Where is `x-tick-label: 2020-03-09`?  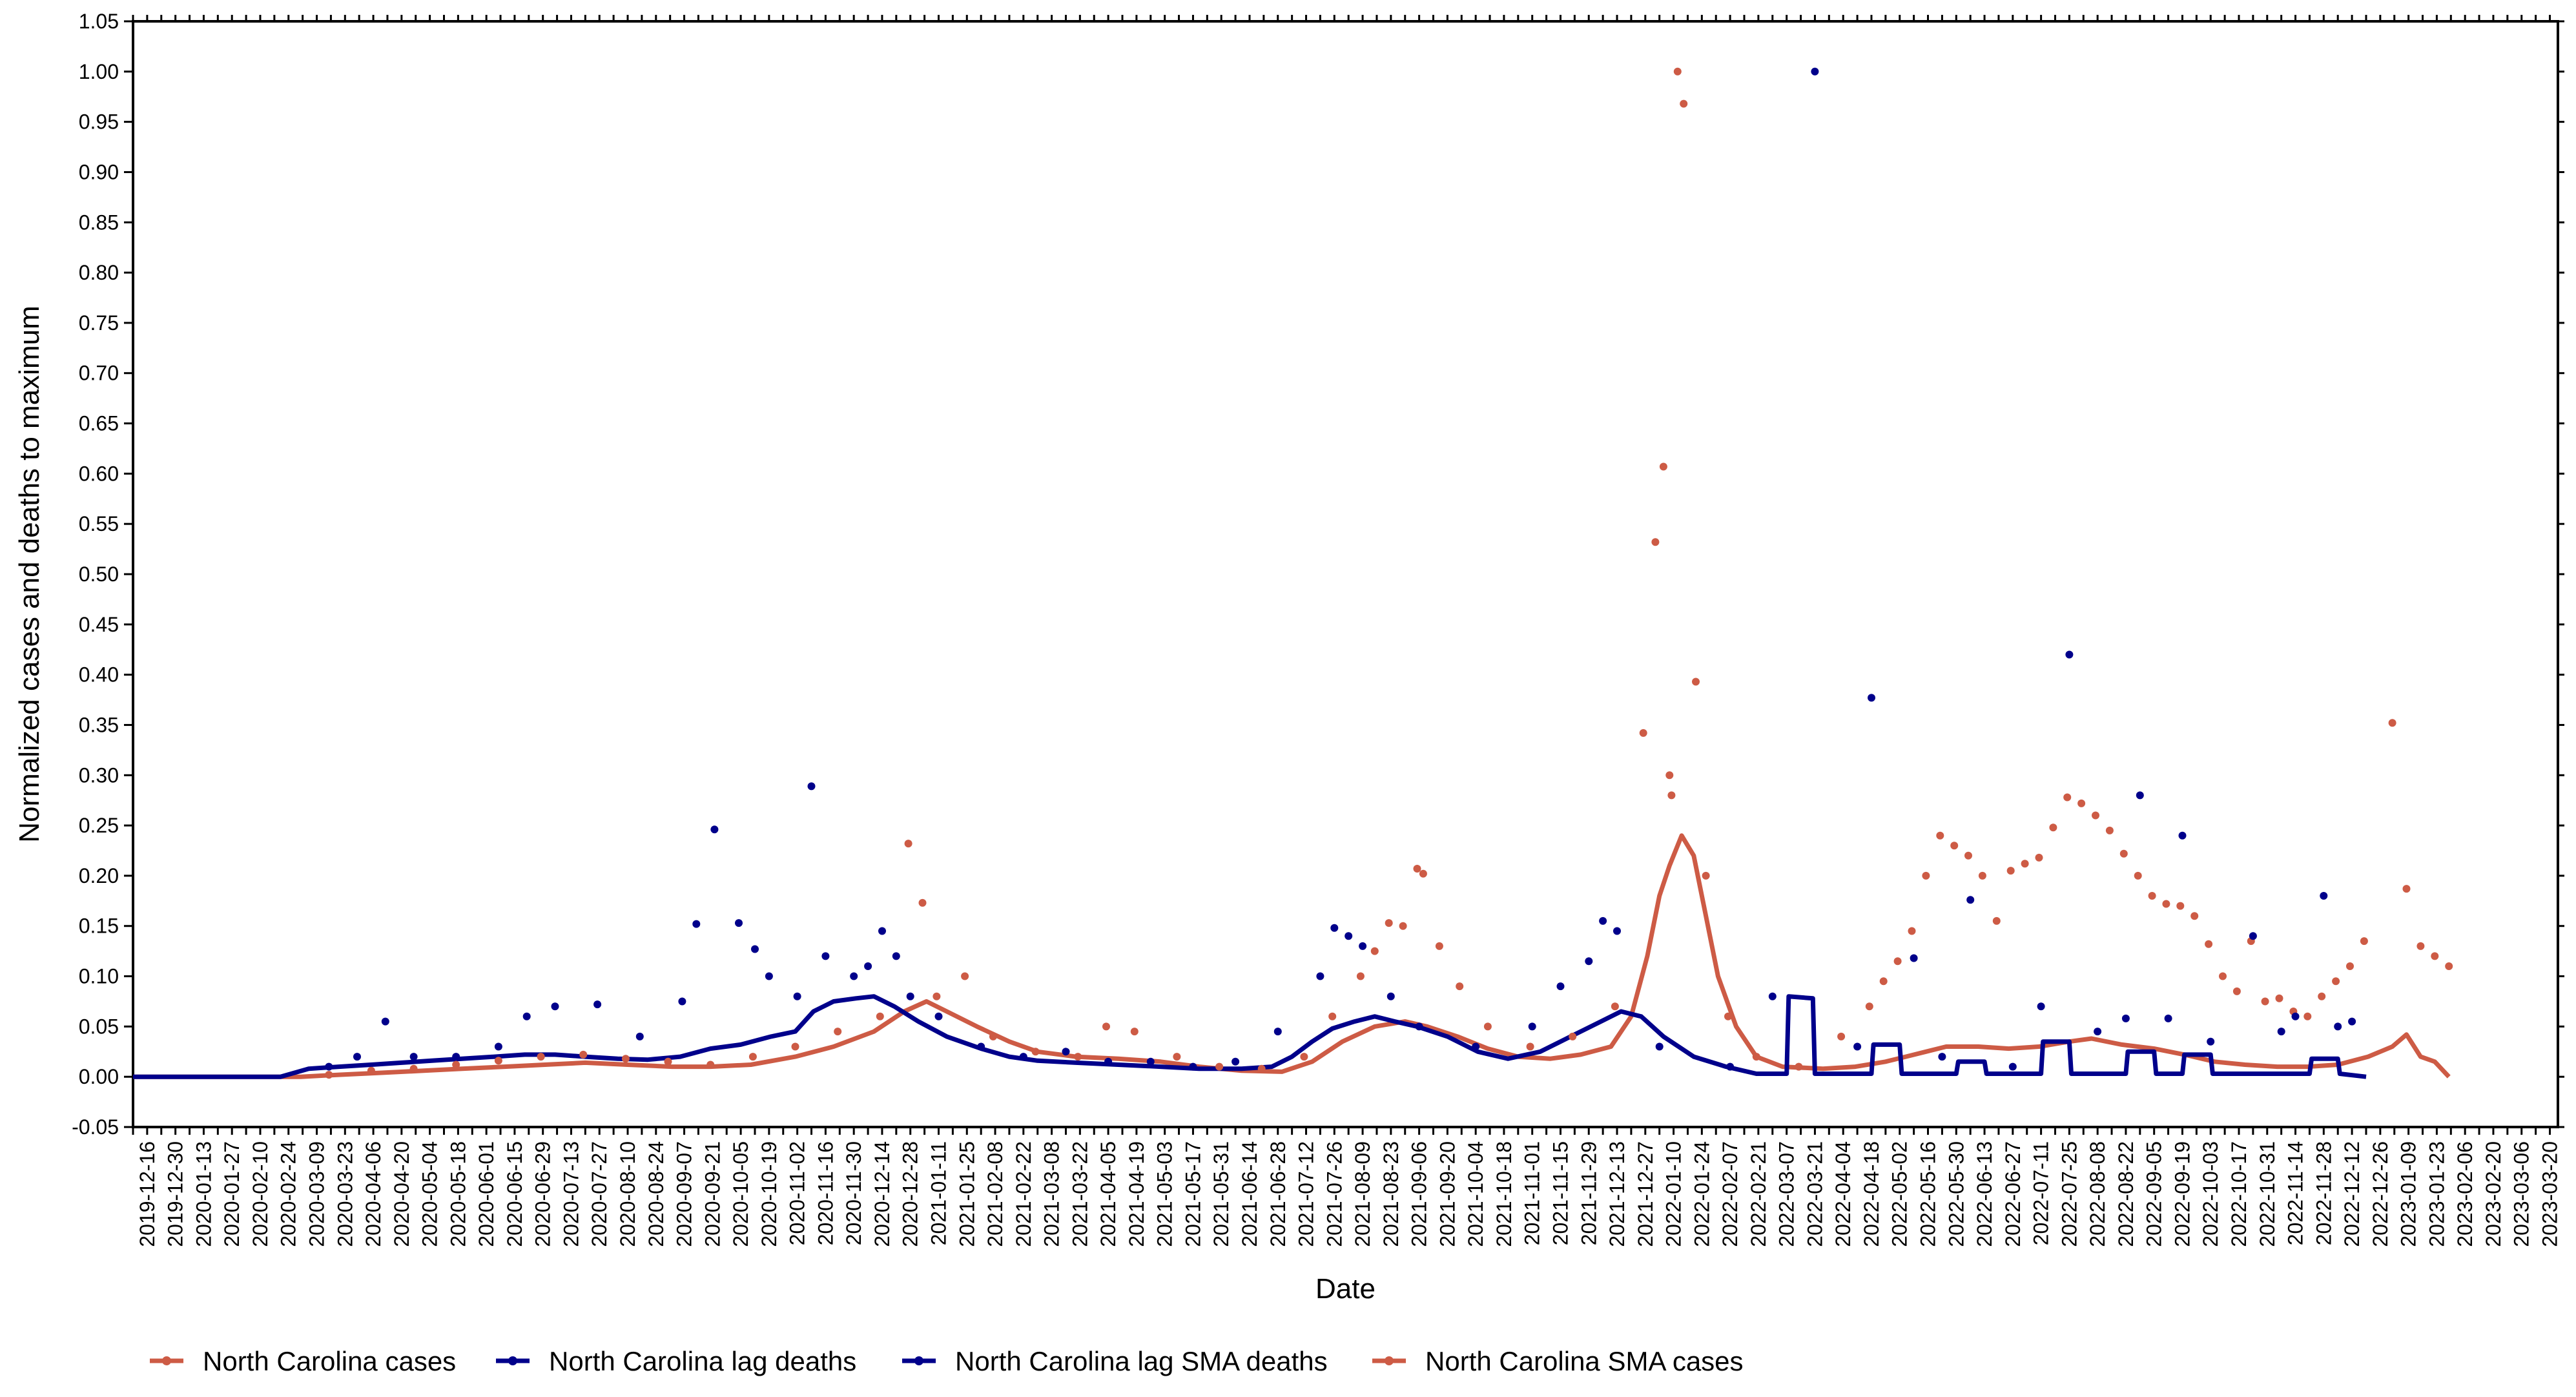
x-tick-label: 2020-03-09 is located at coordinates (317, 1194).